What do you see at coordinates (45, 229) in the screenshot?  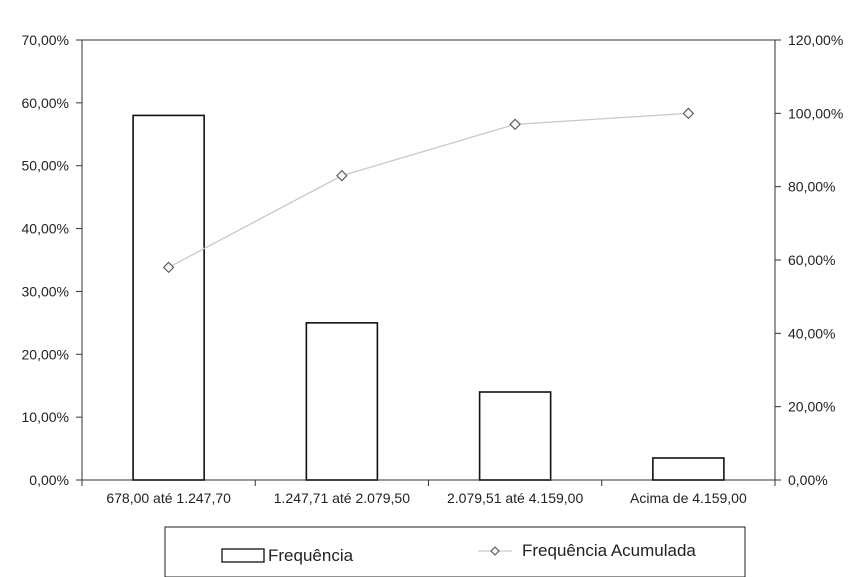 I see `left-tick-label: 40,00%` at bounding box center [45, 229].